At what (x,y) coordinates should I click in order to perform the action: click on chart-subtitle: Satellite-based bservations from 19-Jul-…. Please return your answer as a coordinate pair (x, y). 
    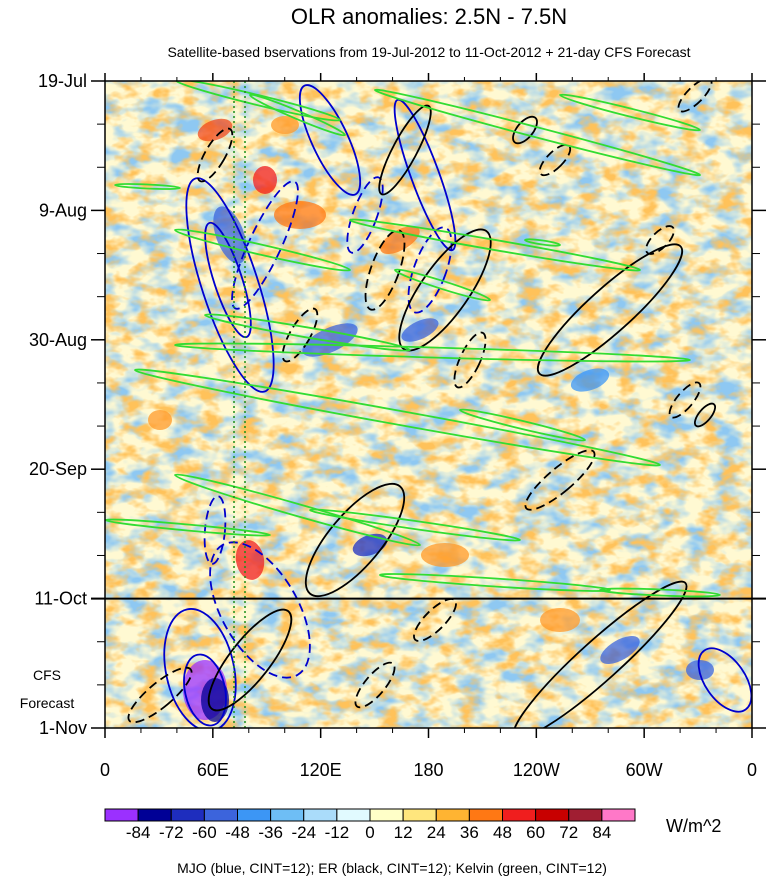
    Looking at the image, I should click on (428, 52).